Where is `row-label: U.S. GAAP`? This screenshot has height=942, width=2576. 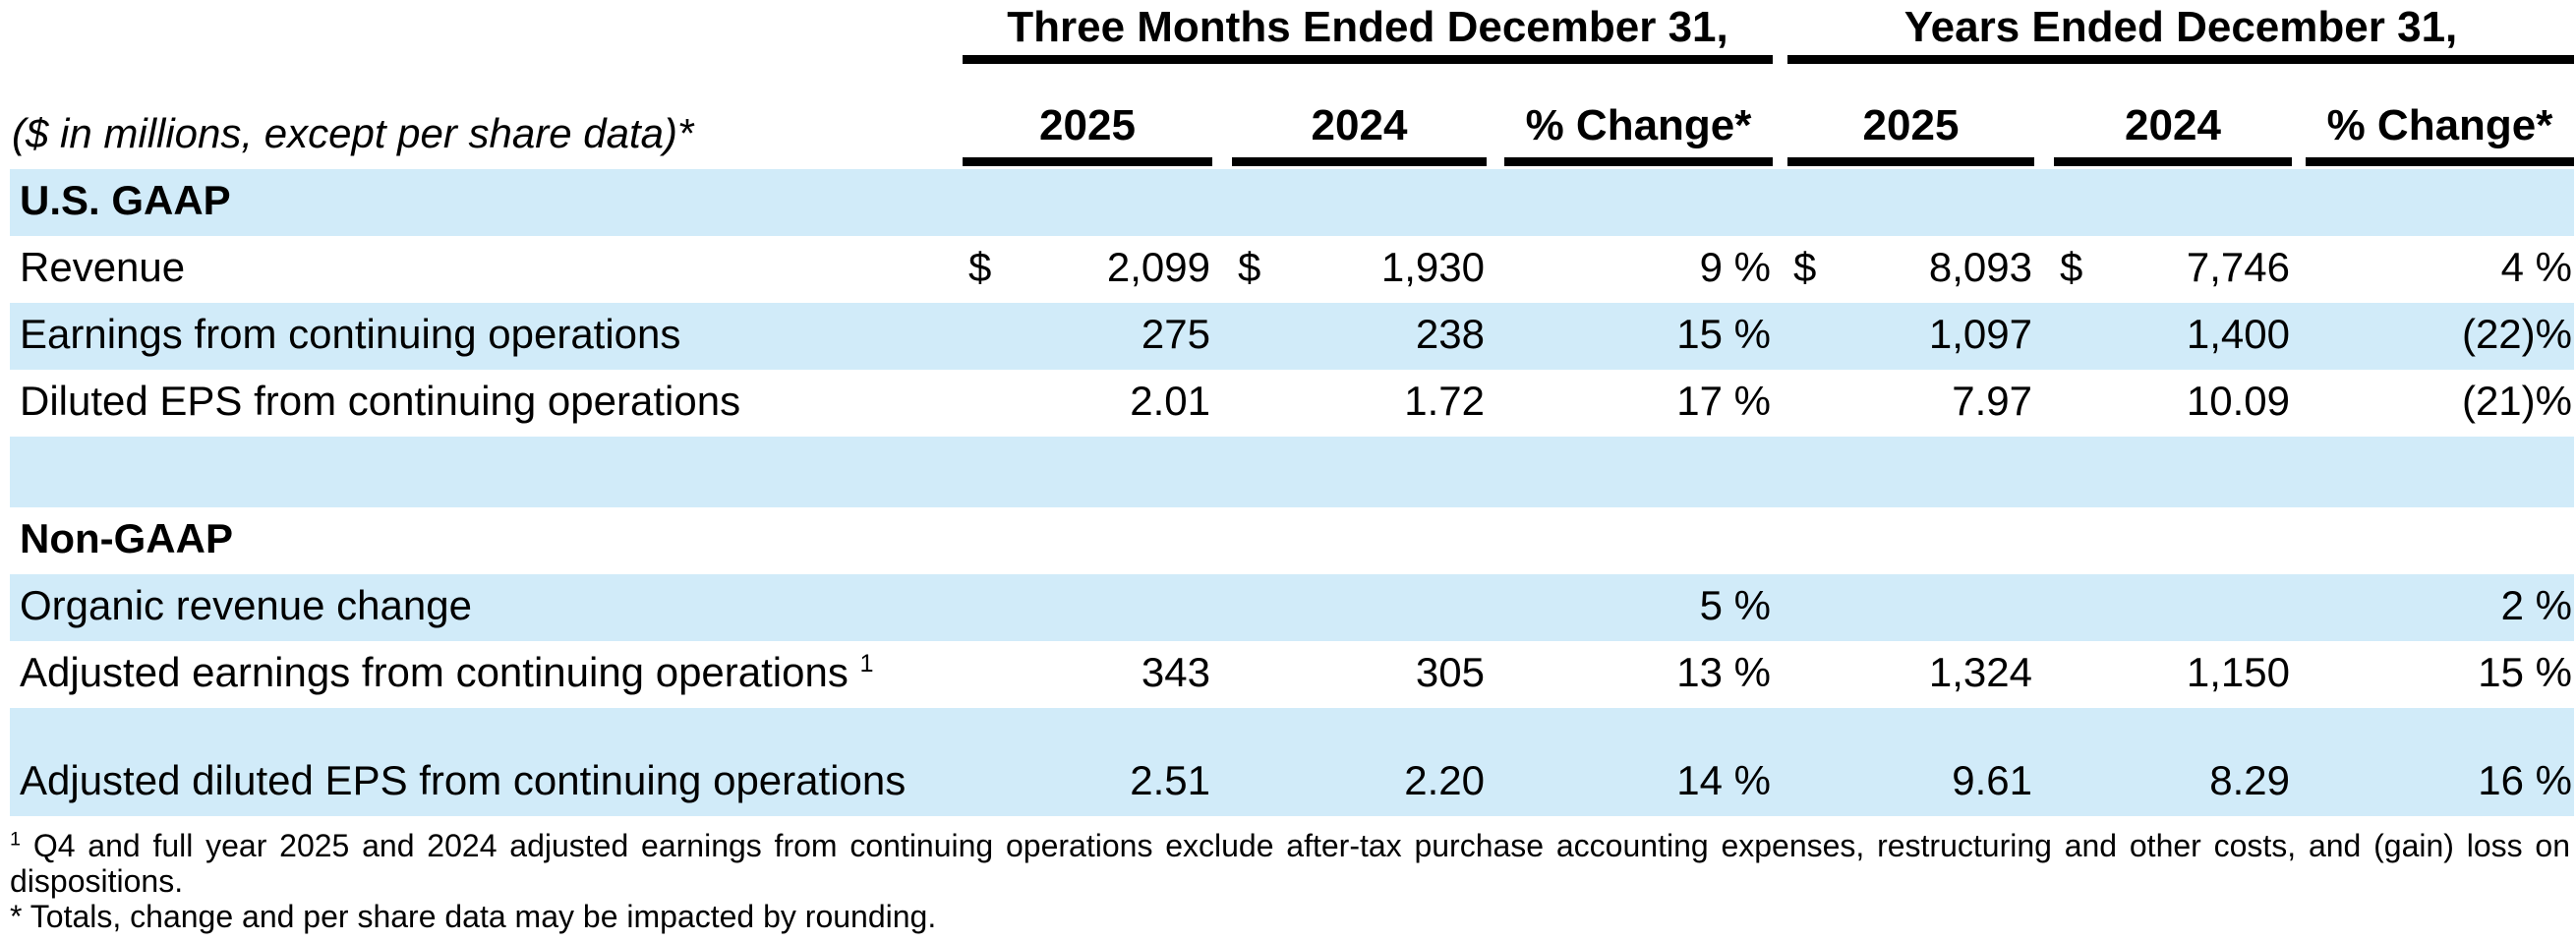 row-label: U.S. GAAP is located at coordinates (125, 200).